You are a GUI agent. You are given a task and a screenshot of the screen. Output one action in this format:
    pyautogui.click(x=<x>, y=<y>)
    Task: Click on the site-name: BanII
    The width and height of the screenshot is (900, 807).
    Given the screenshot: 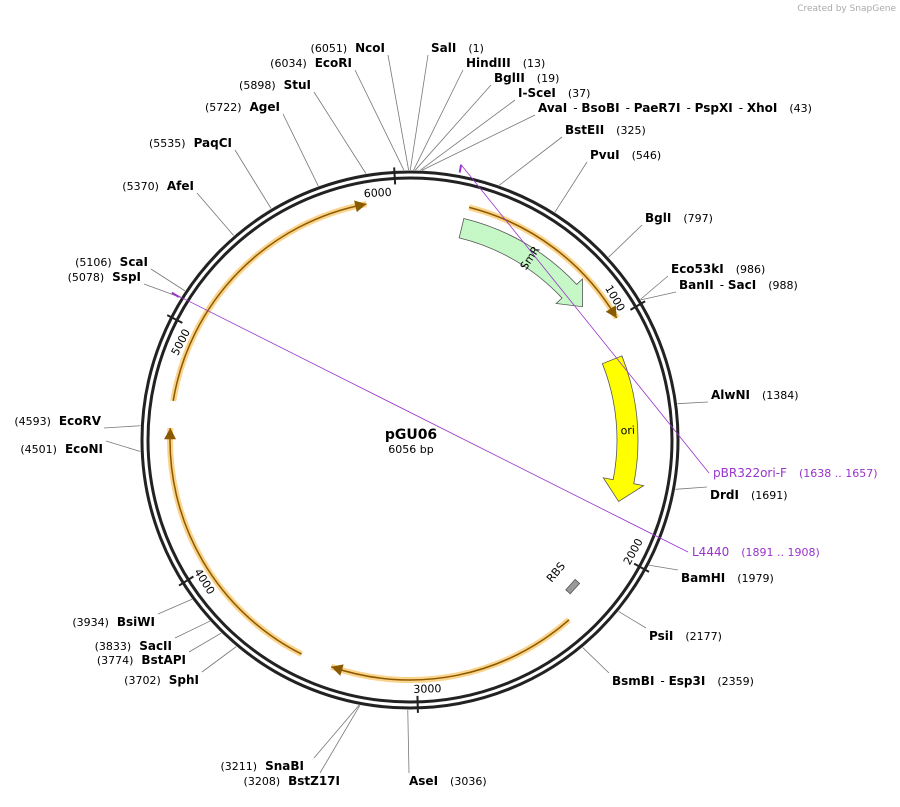 What is the action you would take?
    pyautogui.click(x=696, y=285)
    